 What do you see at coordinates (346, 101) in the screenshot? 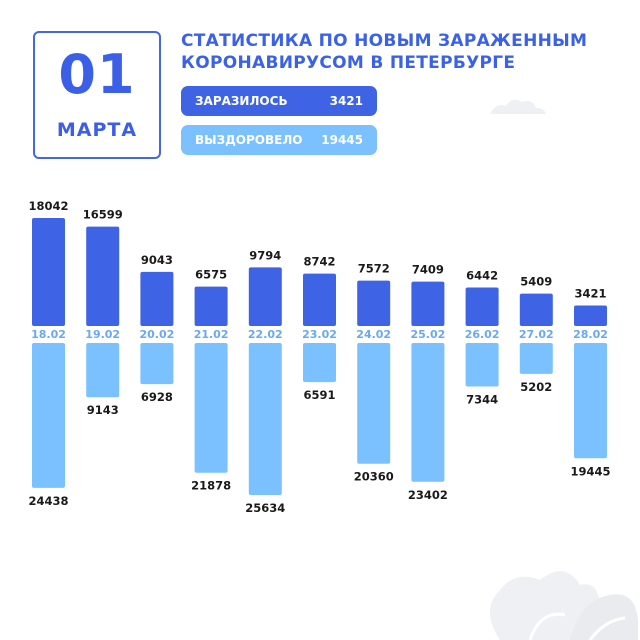
I see `legend-infected-value: 3421` at bounding box center [346, 101].